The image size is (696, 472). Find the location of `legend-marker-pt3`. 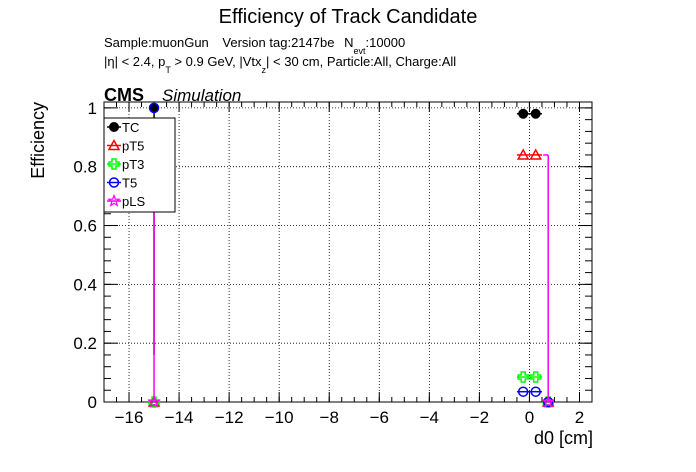

legend-marker-pt3 is located at coordinates (114, 164).